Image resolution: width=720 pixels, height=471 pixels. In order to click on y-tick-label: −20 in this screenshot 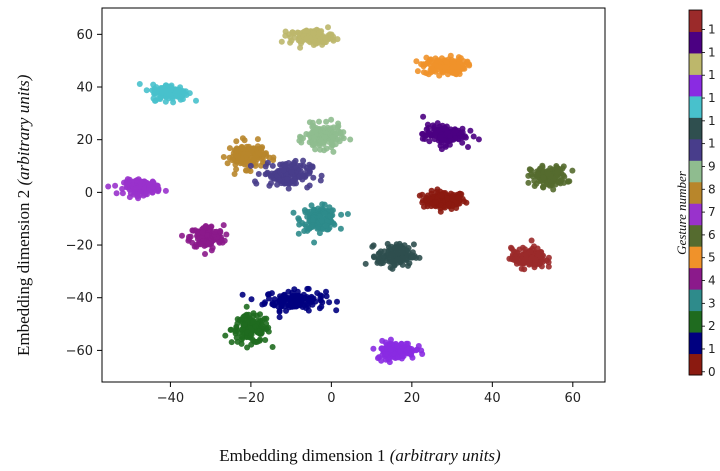, I will do `click(79, 246)`.